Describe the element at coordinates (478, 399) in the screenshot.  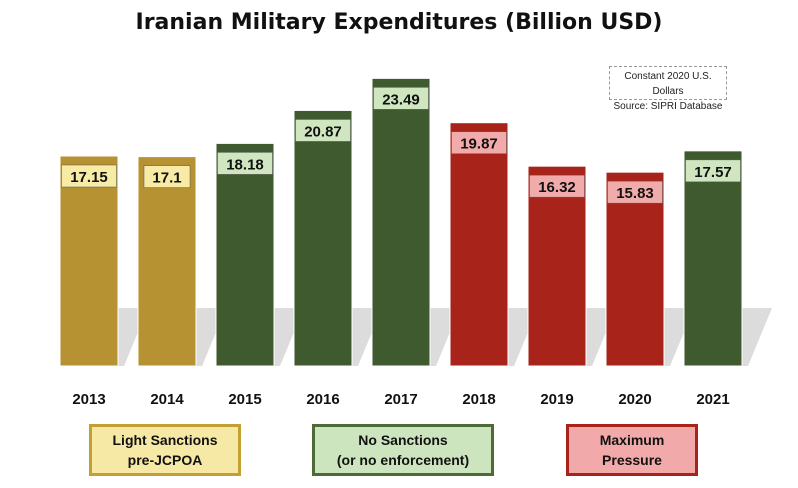
I see `x-tick-label: 2018` at that location.